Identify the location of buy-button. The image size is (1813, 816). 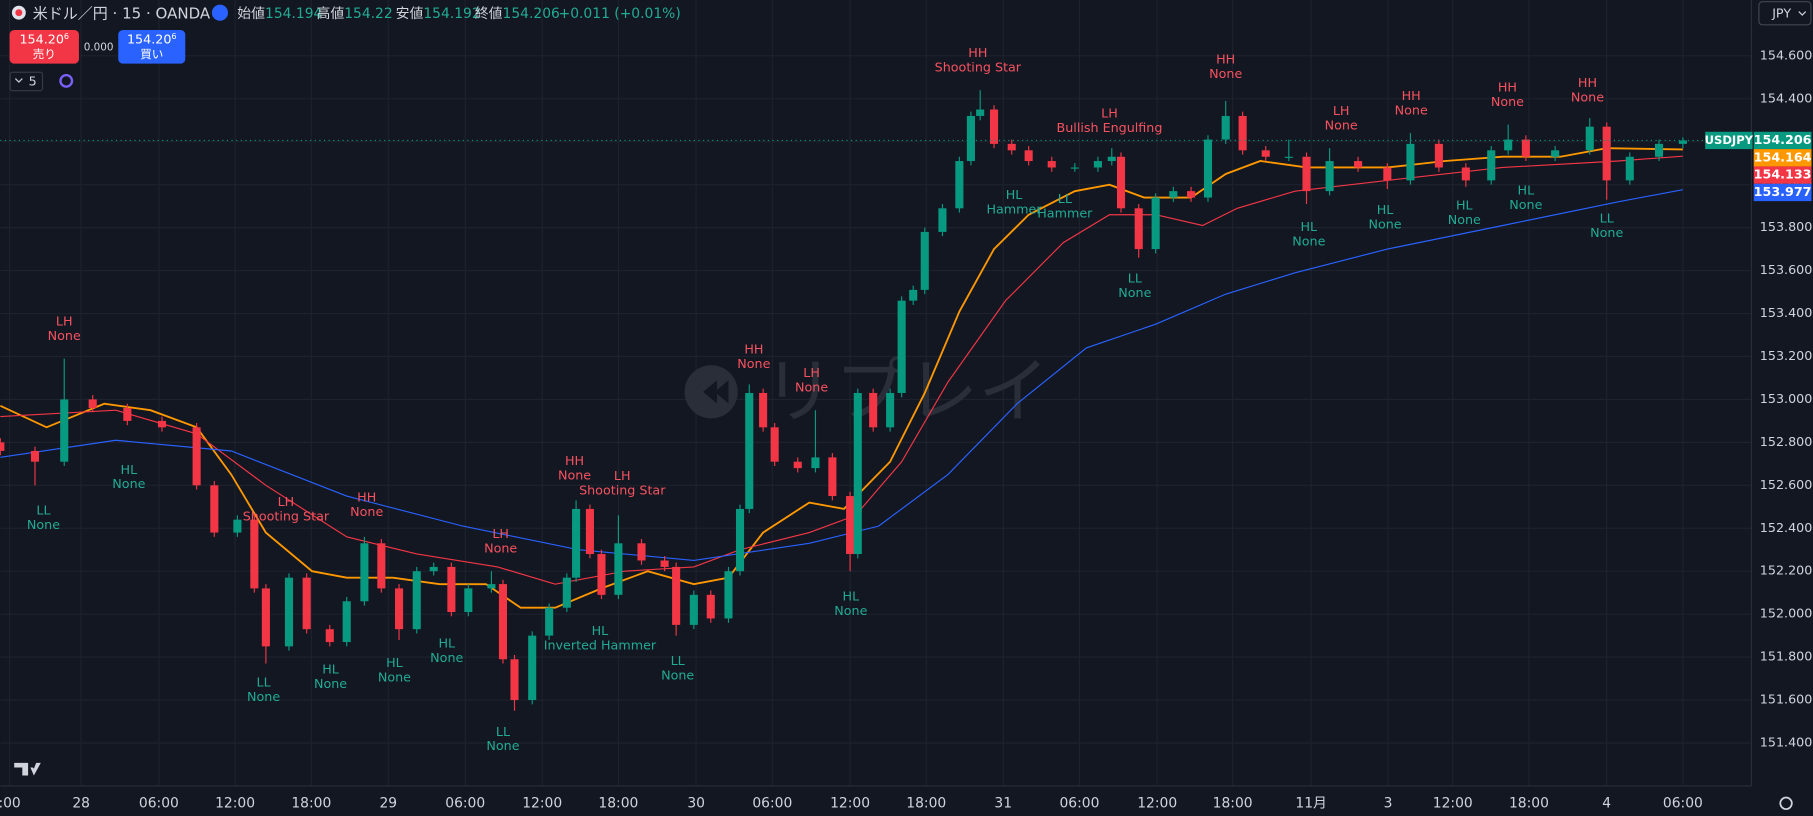
(152, 47).